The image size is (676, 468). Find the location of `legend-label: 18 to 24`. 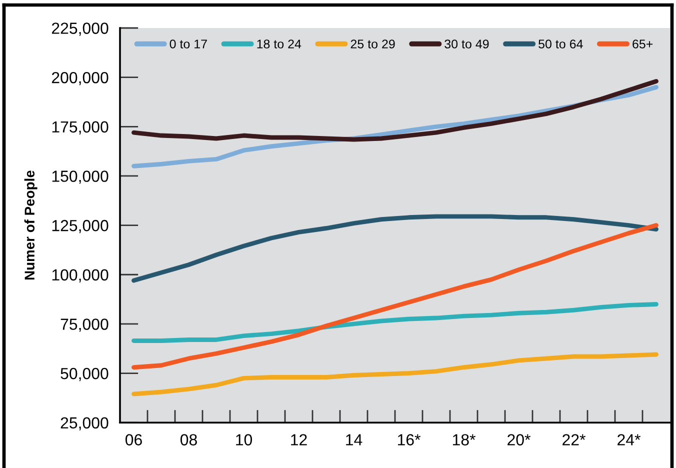

legend-label: 18 to 24 is located at coordinates (279, 44).